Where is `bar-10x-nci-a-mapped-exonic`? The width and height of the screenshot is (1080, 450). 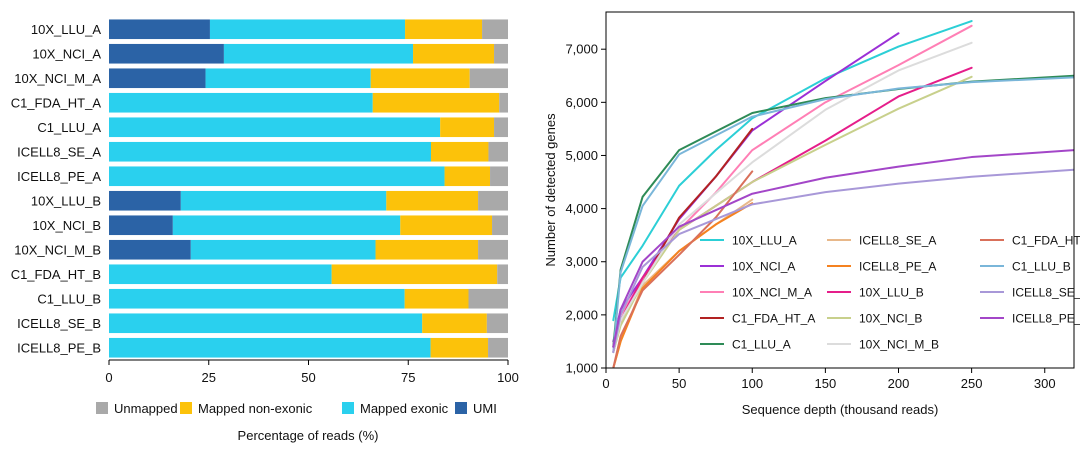 bar-10x-nci-a-mapped-exonic is located at coordinates (318, 53).